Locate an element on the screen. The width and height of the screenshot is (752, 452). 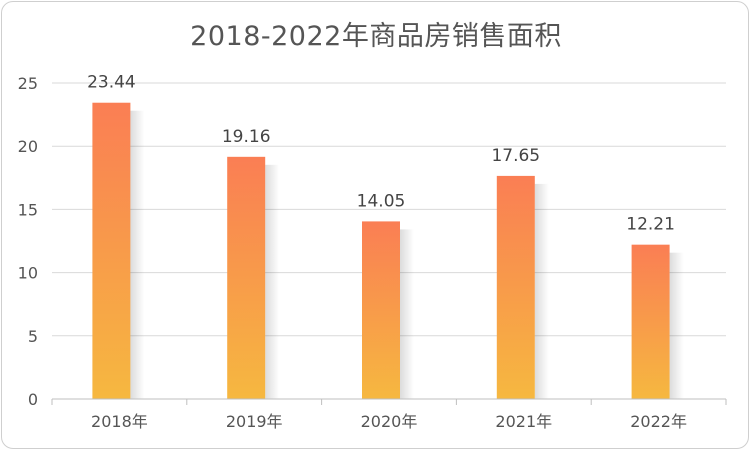
y-axis-ticks: 0 5 10 15 20 25 is located at coordinates (28, 241).